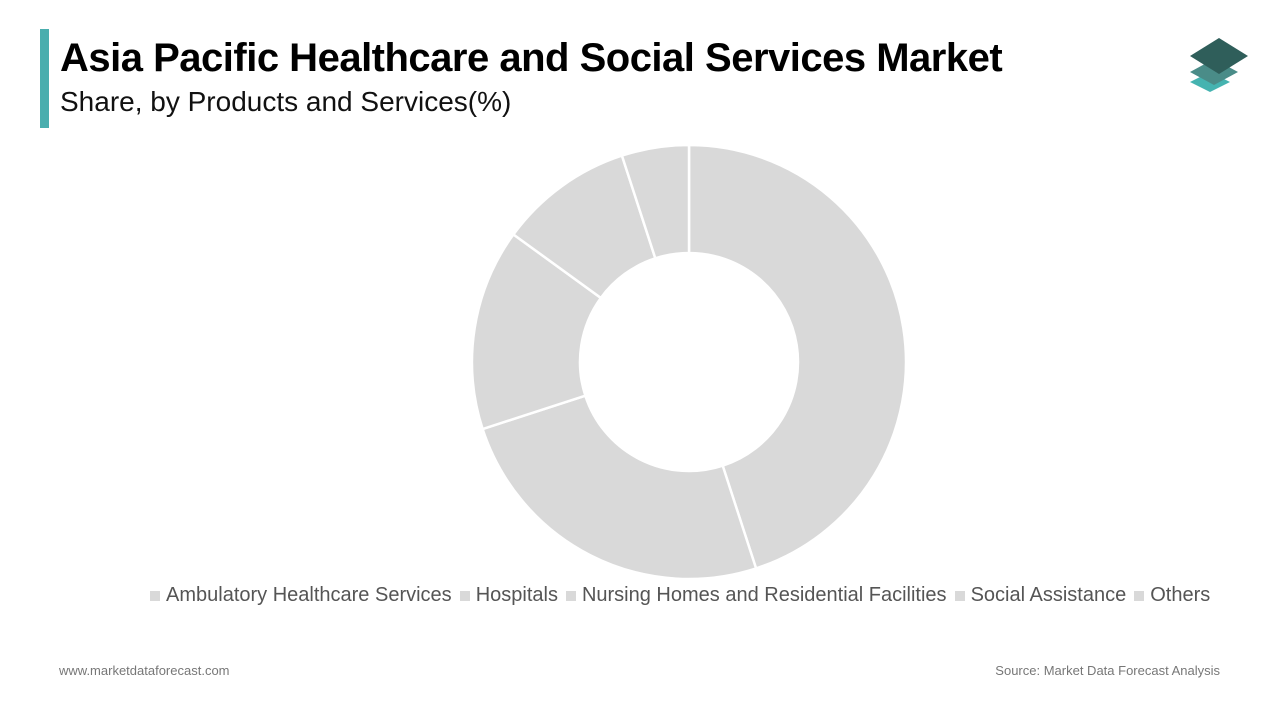 Image resolution: width=1280 pixels, height=720 pixels. What do you see at coordinates (44, 78) in the screenshot?
I see `title-accent-bar` at bounding box center [44, 78].